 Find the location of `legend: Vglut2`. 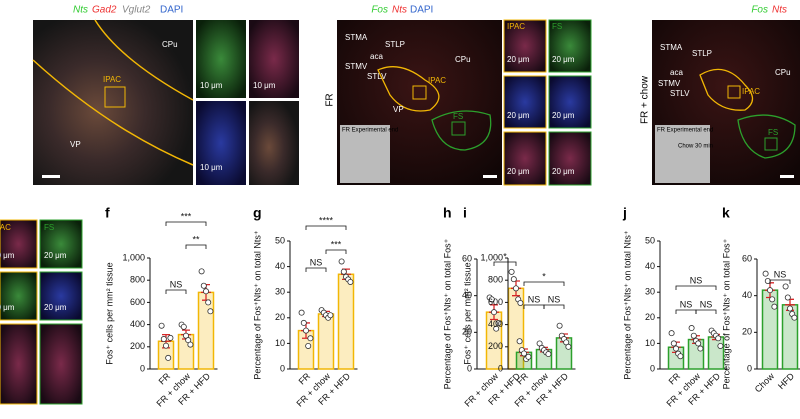

legend: Vglut2 is located at coordinates (136, 10).